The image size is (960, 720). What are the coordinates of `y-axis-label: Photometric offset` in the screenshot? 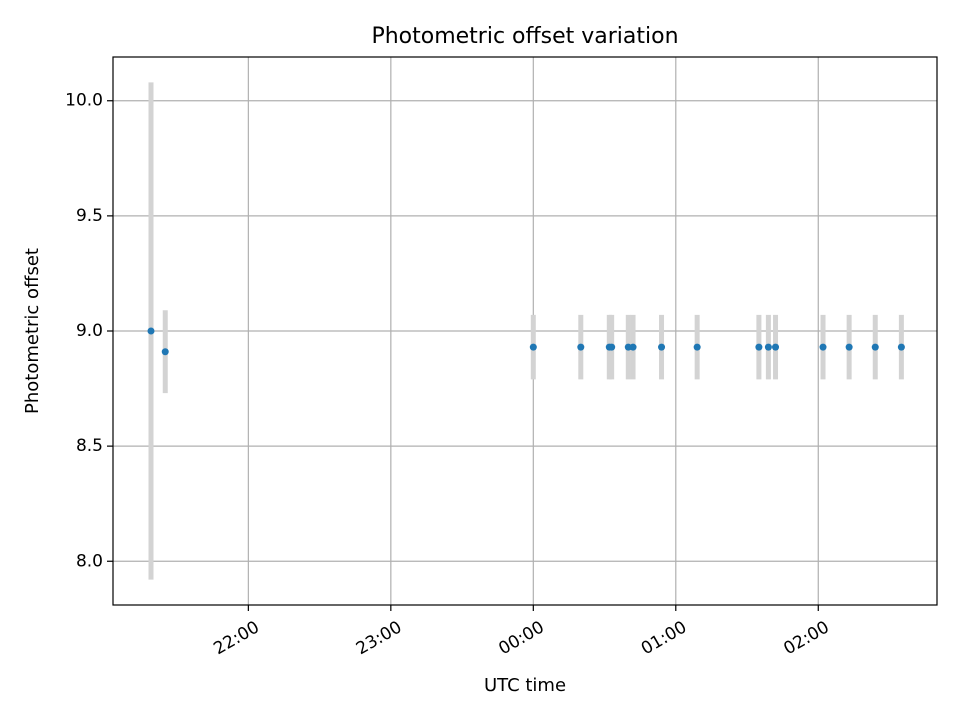 It's located at (32, 331).